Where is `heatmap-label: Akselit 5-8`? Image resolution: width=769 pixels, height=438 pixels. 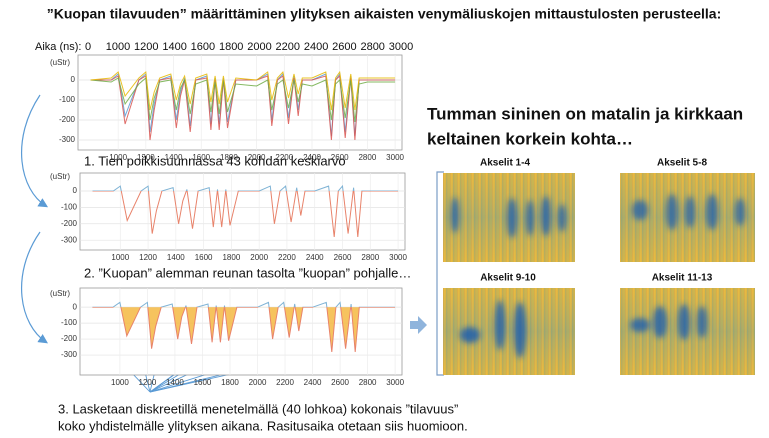 heatmap-label: Akselit 5-8 is located at coordinates (682, 163).